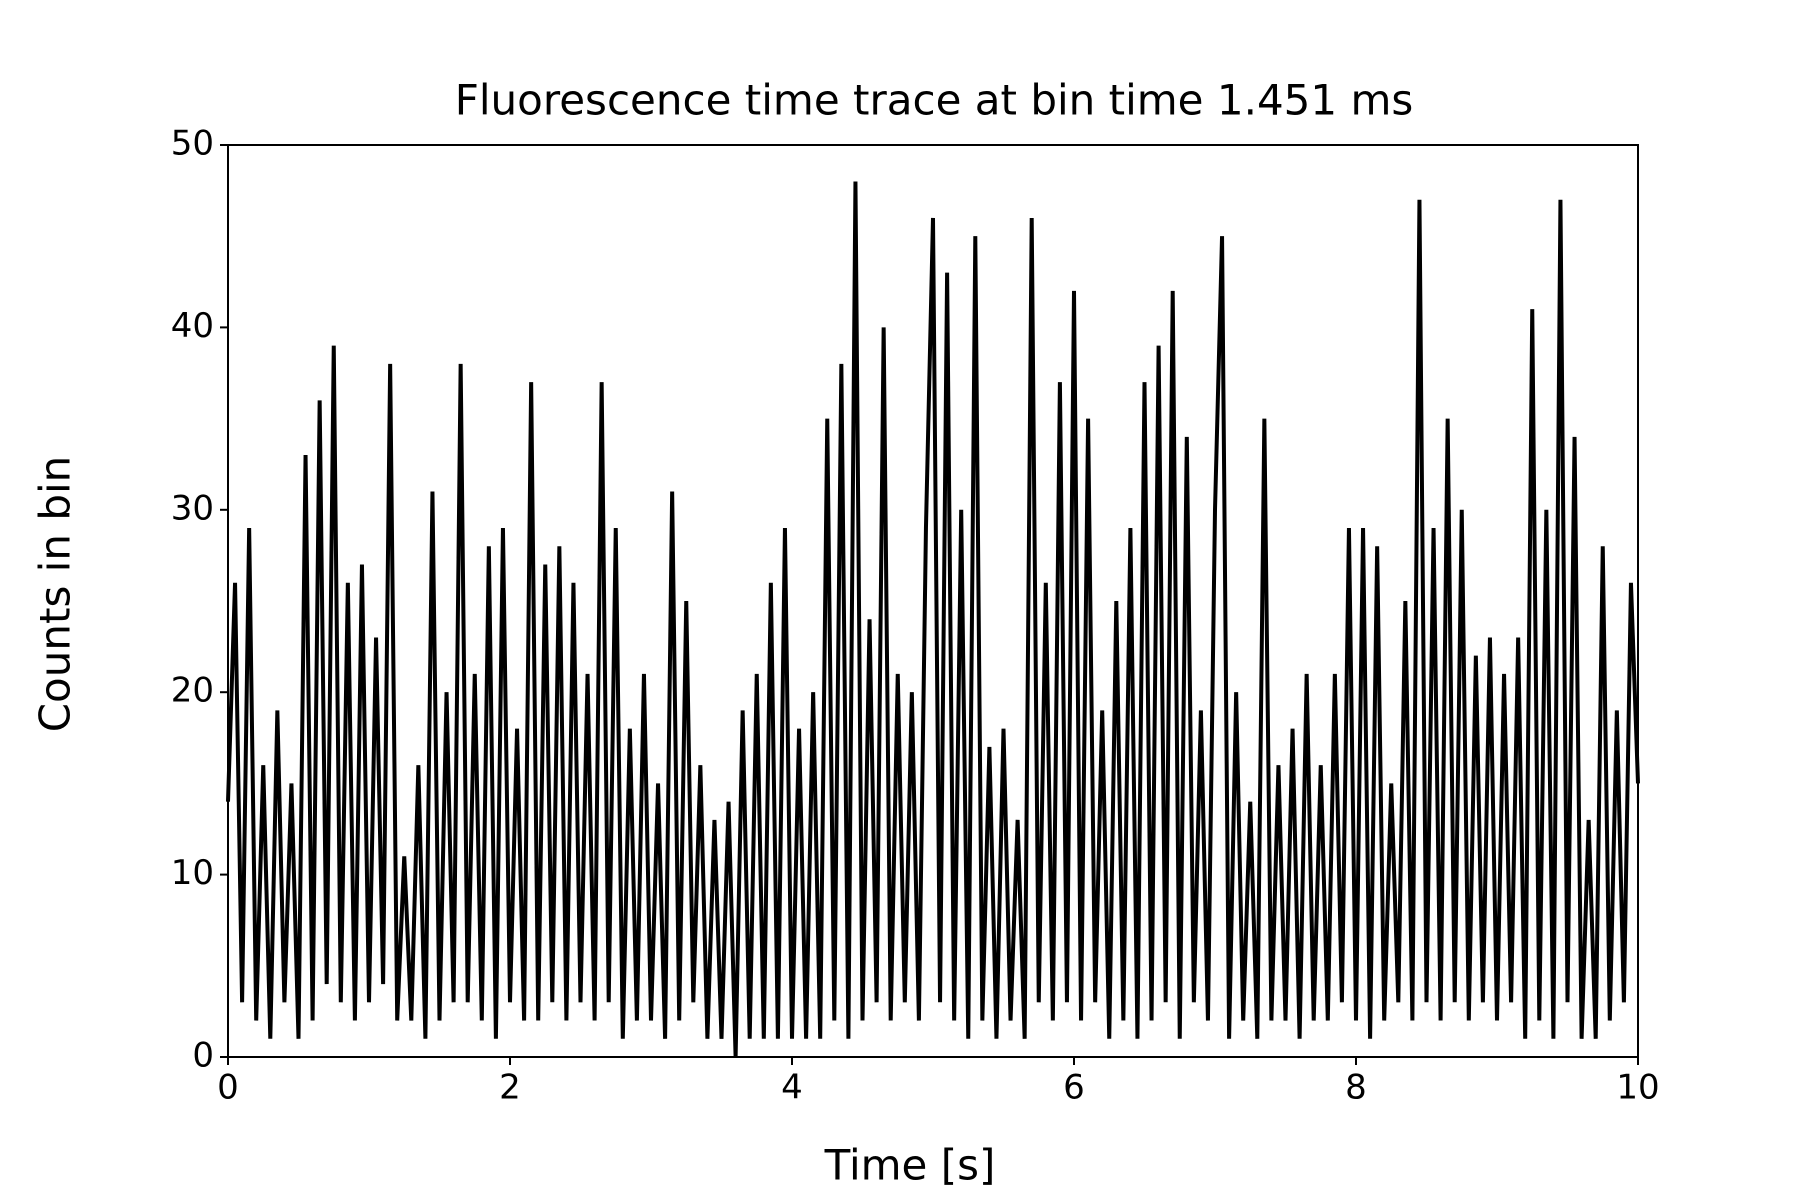  What do you see at coordinates (1356, 1088) in the screenshot?
I see `x-tick-label: 8` at bounding box center [1356, 1088].